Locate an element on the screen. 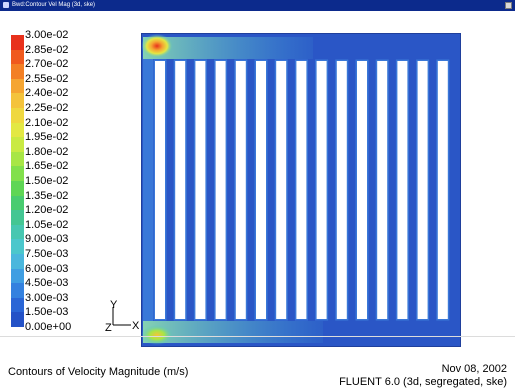 The width and height of the screenshot is (515, 390). legend-label: 2.55e-02 is located at coordinates (47, 78).